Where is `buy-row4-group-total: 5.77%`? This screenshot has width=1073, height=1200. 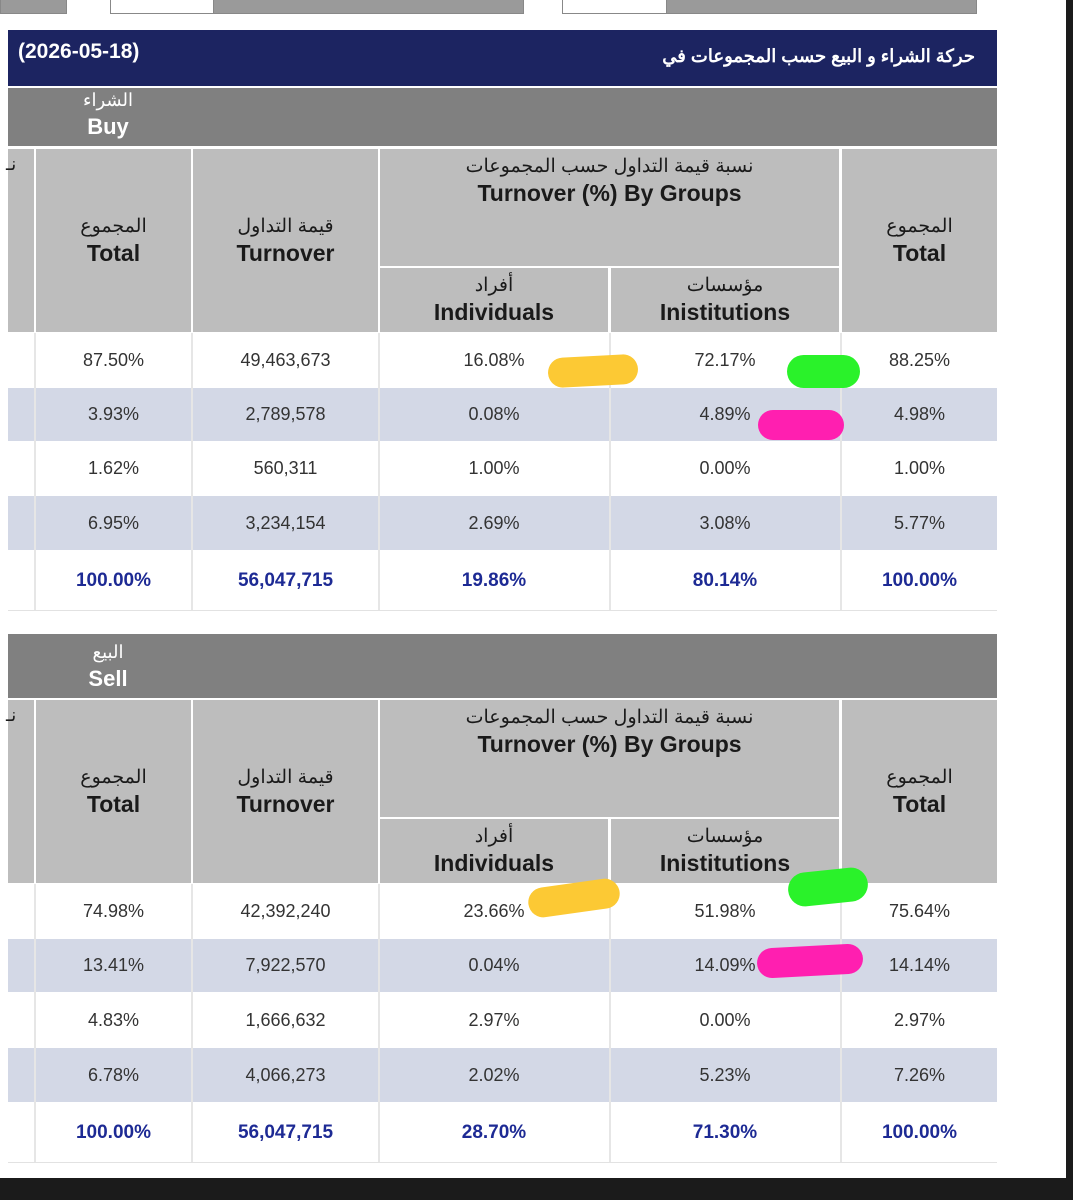
buy-row4-group-total: 5.77% is located at coordinates (919, 522).